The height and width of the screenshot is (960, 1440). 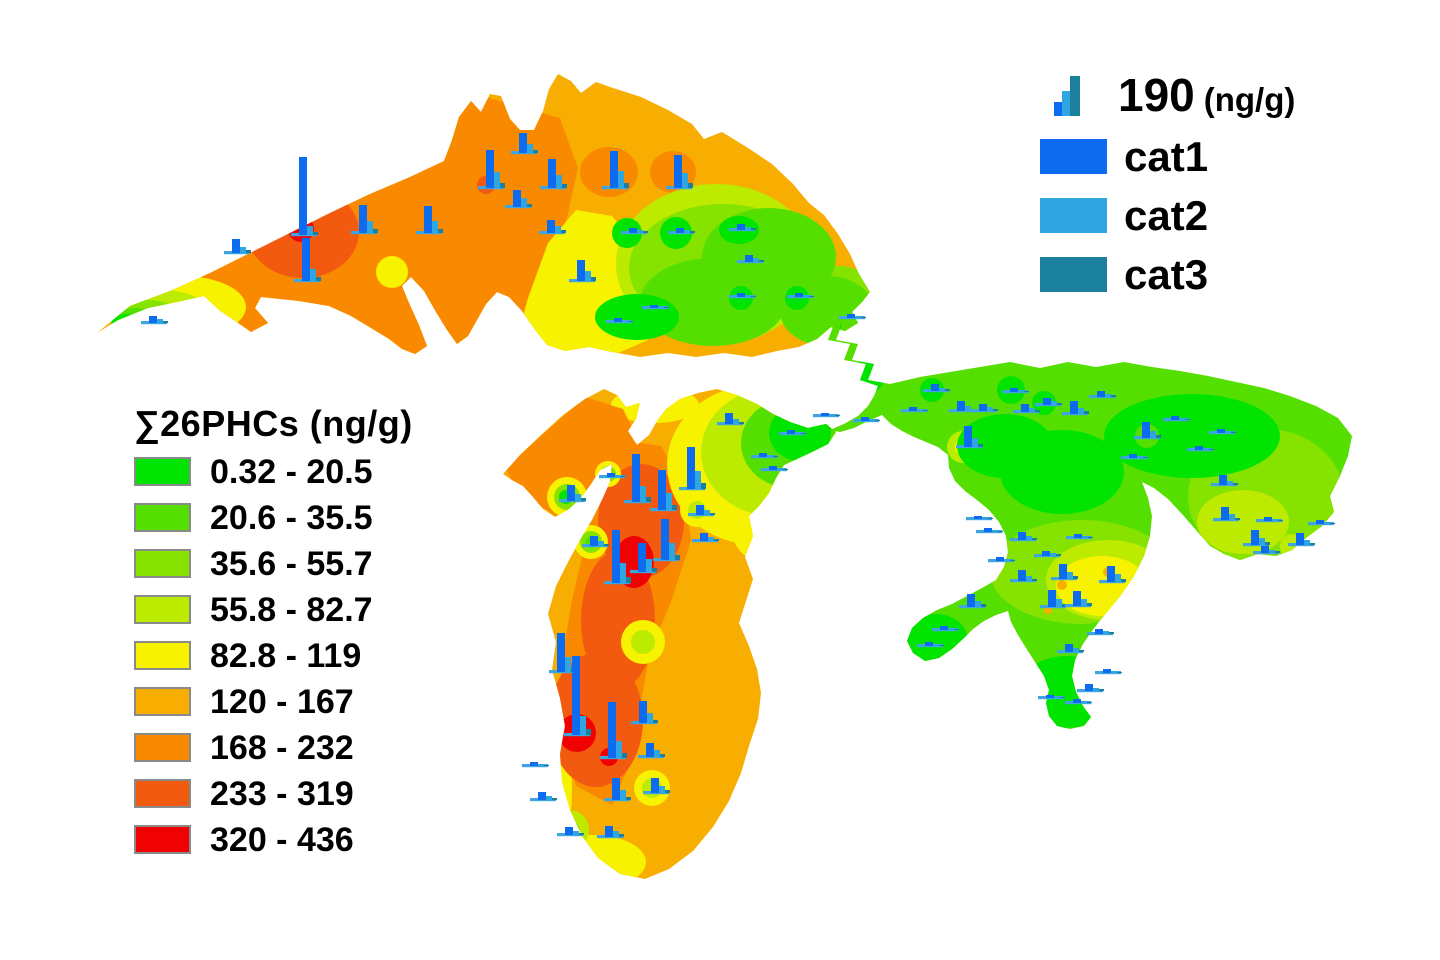 What do you see at coordinates (291, 471) in the screenshot?
I see `legend-class-label: 0.32 - 20.5` at bounding box center [291, 471].